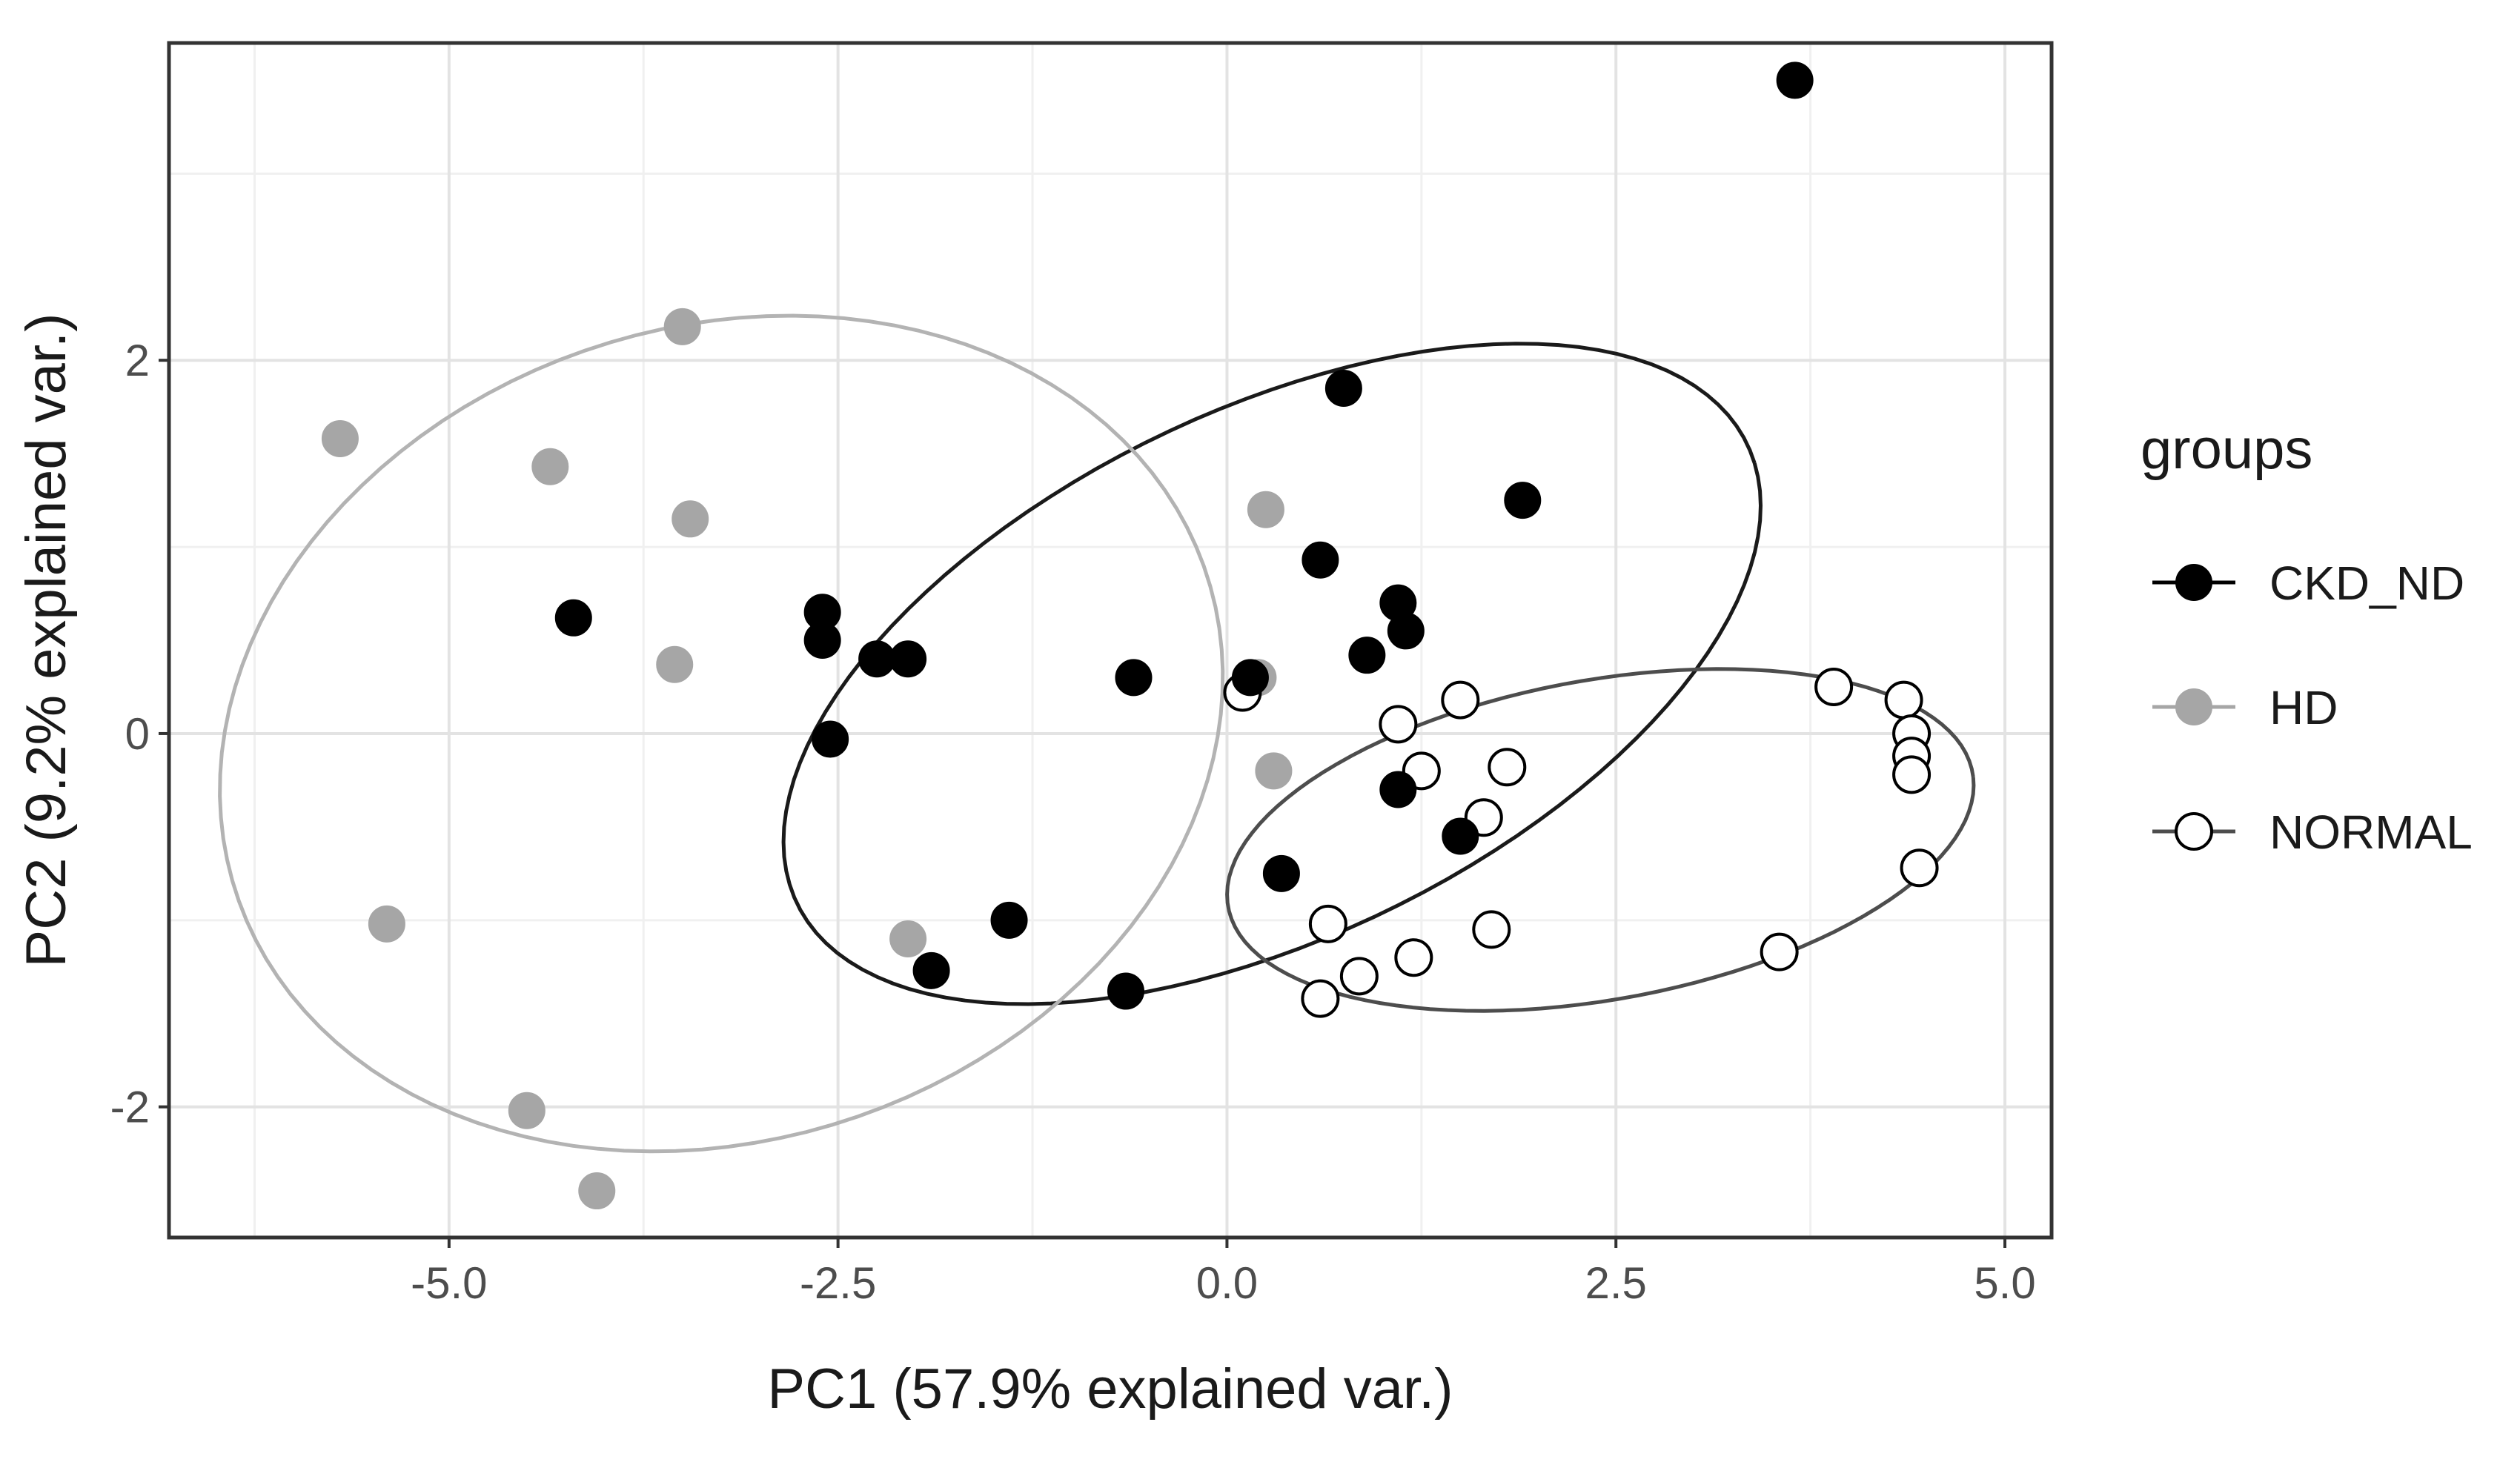  I want to click on legend-item-hd: HD, so click(2245, 707).